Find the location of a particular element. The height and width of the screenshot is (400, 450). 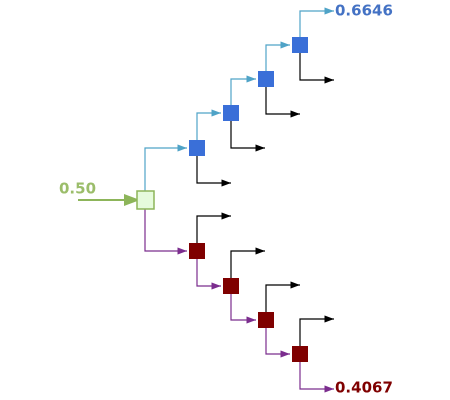

top-output-label: 0.6646 is located at coordinates (364, 11).